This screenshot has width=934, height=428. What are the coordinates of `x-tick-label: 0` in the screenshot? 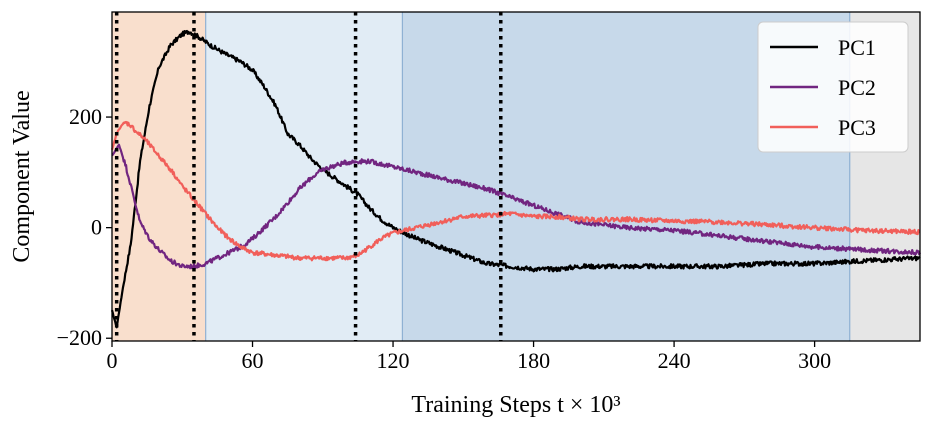 It's located at (112, 360).